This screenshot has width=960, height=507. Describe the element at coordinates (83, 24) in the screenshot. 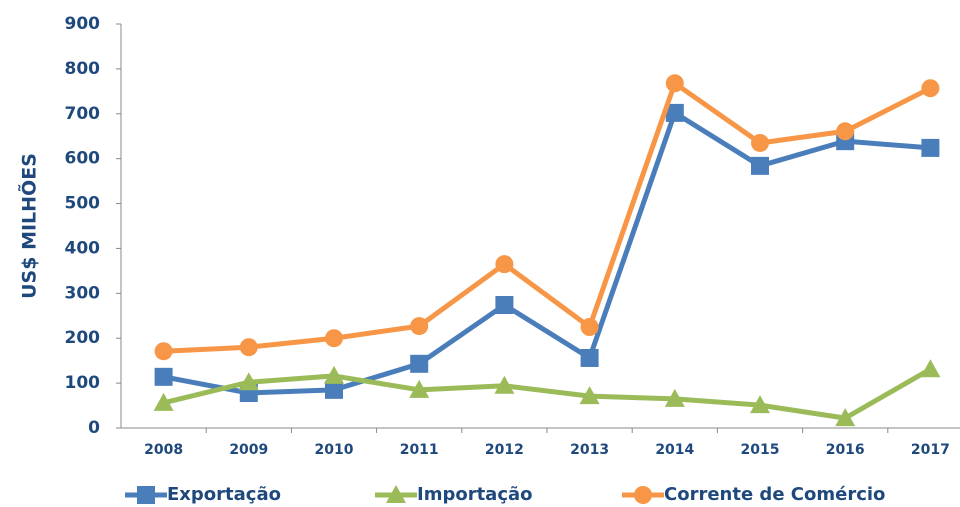

I see `y-tick-label: 900` at that location.